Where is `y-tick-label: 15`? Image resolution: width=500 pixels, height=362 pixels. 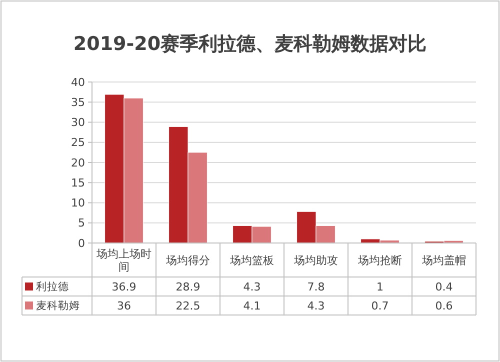
y-tick-label: 15 is located at coordinates (78, 183).